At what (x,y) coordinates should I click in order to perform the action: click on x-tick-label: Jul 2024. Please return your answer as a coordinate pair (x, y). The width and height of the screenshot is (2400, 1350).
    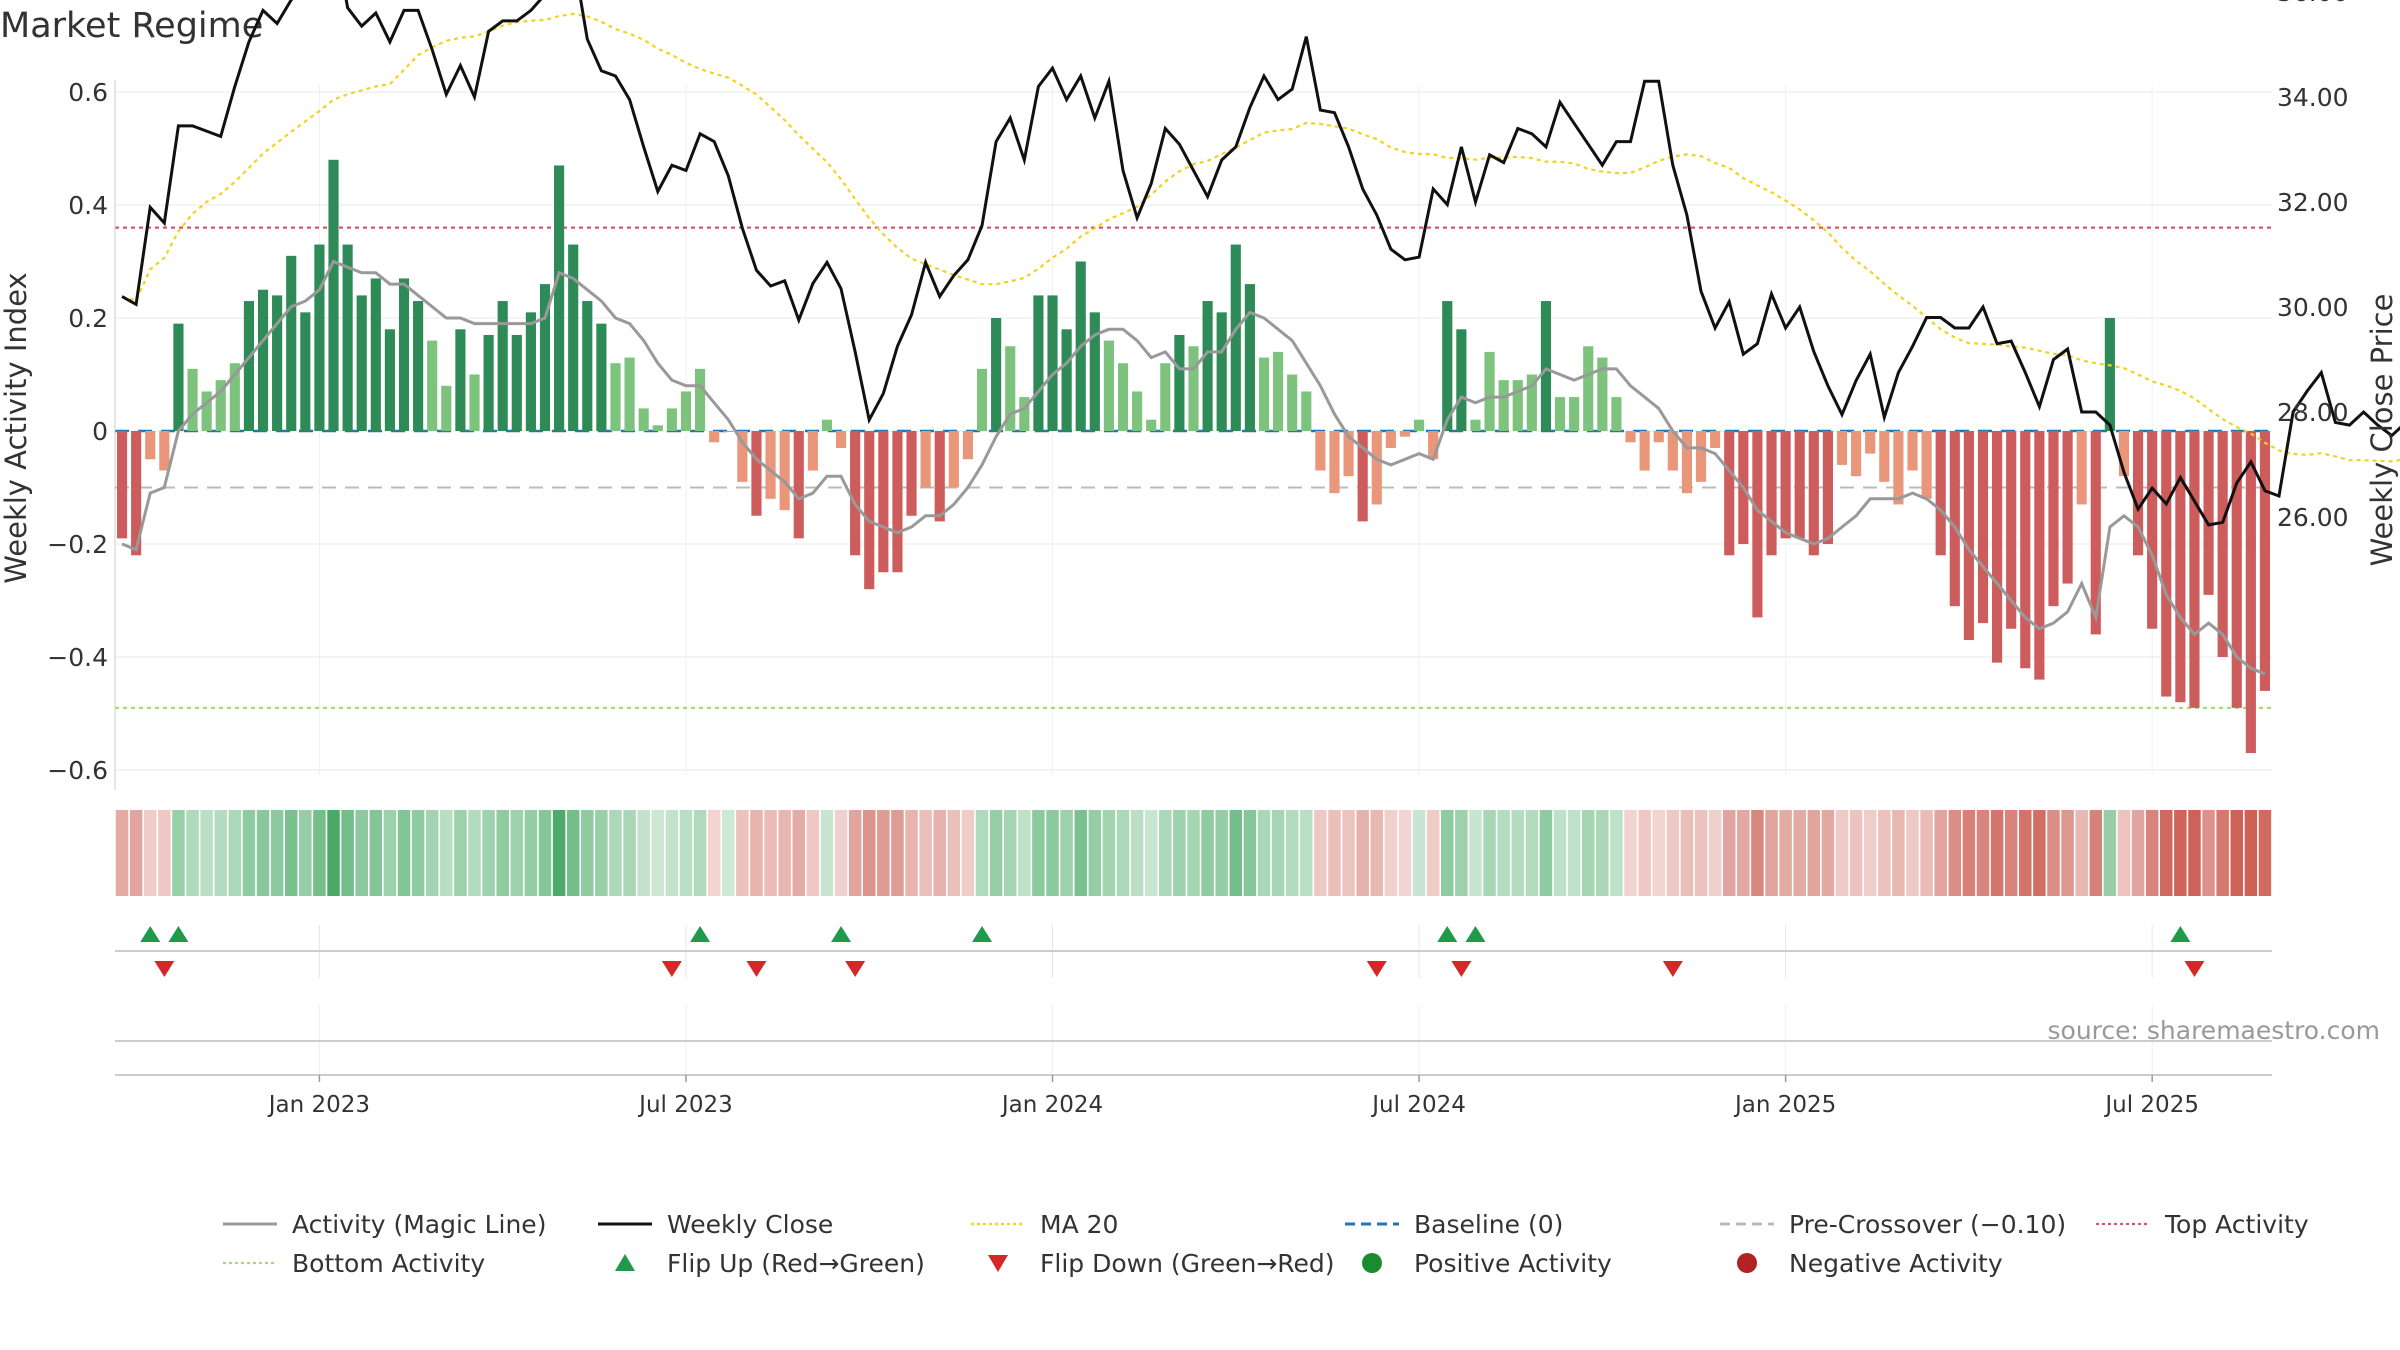
    Looking at the image, I should click on (1418, 1105).